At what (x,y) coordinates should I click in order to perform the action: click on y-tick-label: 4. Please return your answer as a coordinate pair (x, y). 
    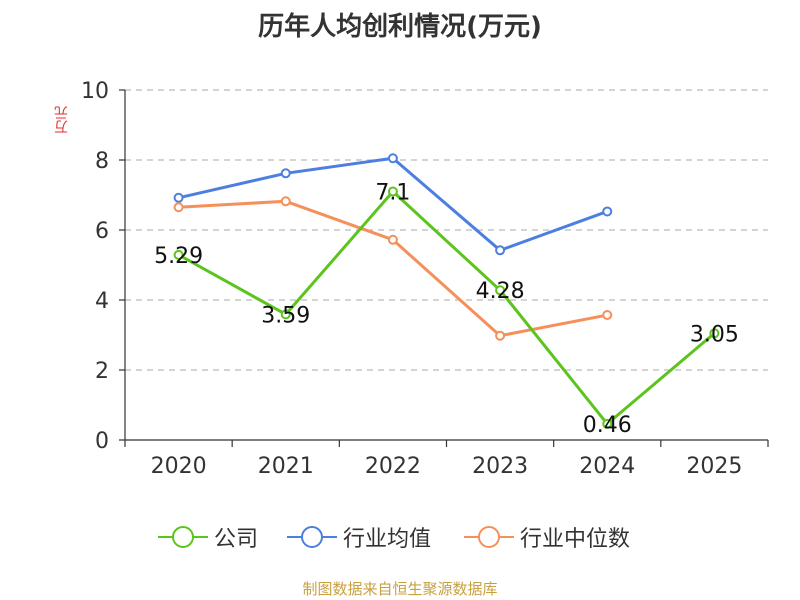
    Looking at the image, I should click on (102, 301).